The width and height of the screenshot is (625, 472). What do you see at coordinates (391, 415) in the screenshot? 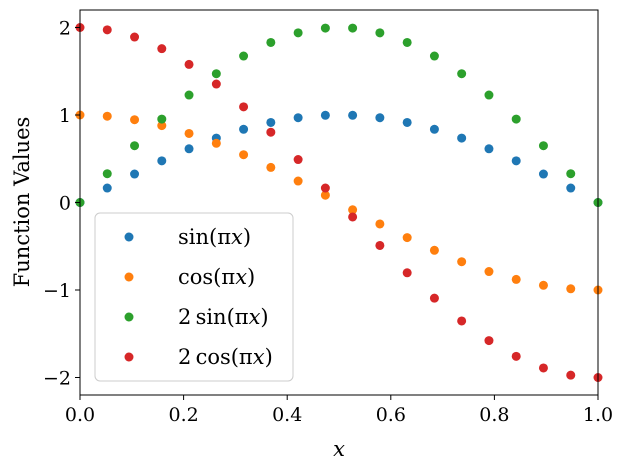
I see `x-tick-label: 0.6` at bounding box center [391, 415].